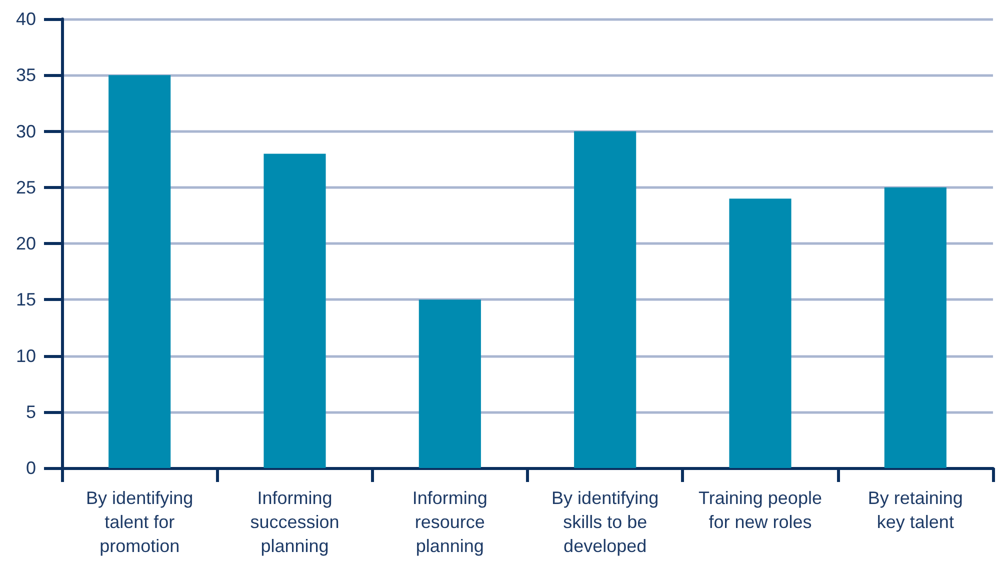 This screenshot has width=999, height=566. I want to click on y-tick-label: 35, so click(26, 75).